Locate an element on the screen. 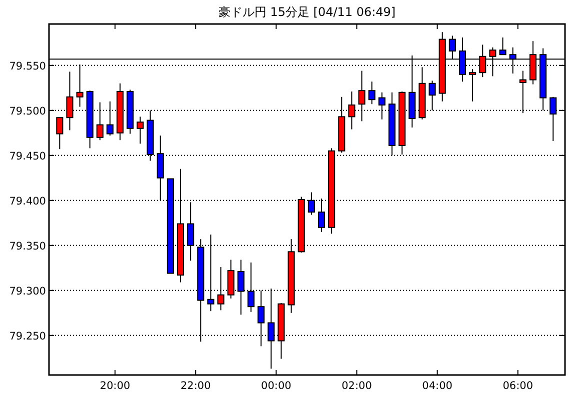 This screenshot has height=398, width=570. x-tick-label: 02:00 is located at coordinates (357, 386).